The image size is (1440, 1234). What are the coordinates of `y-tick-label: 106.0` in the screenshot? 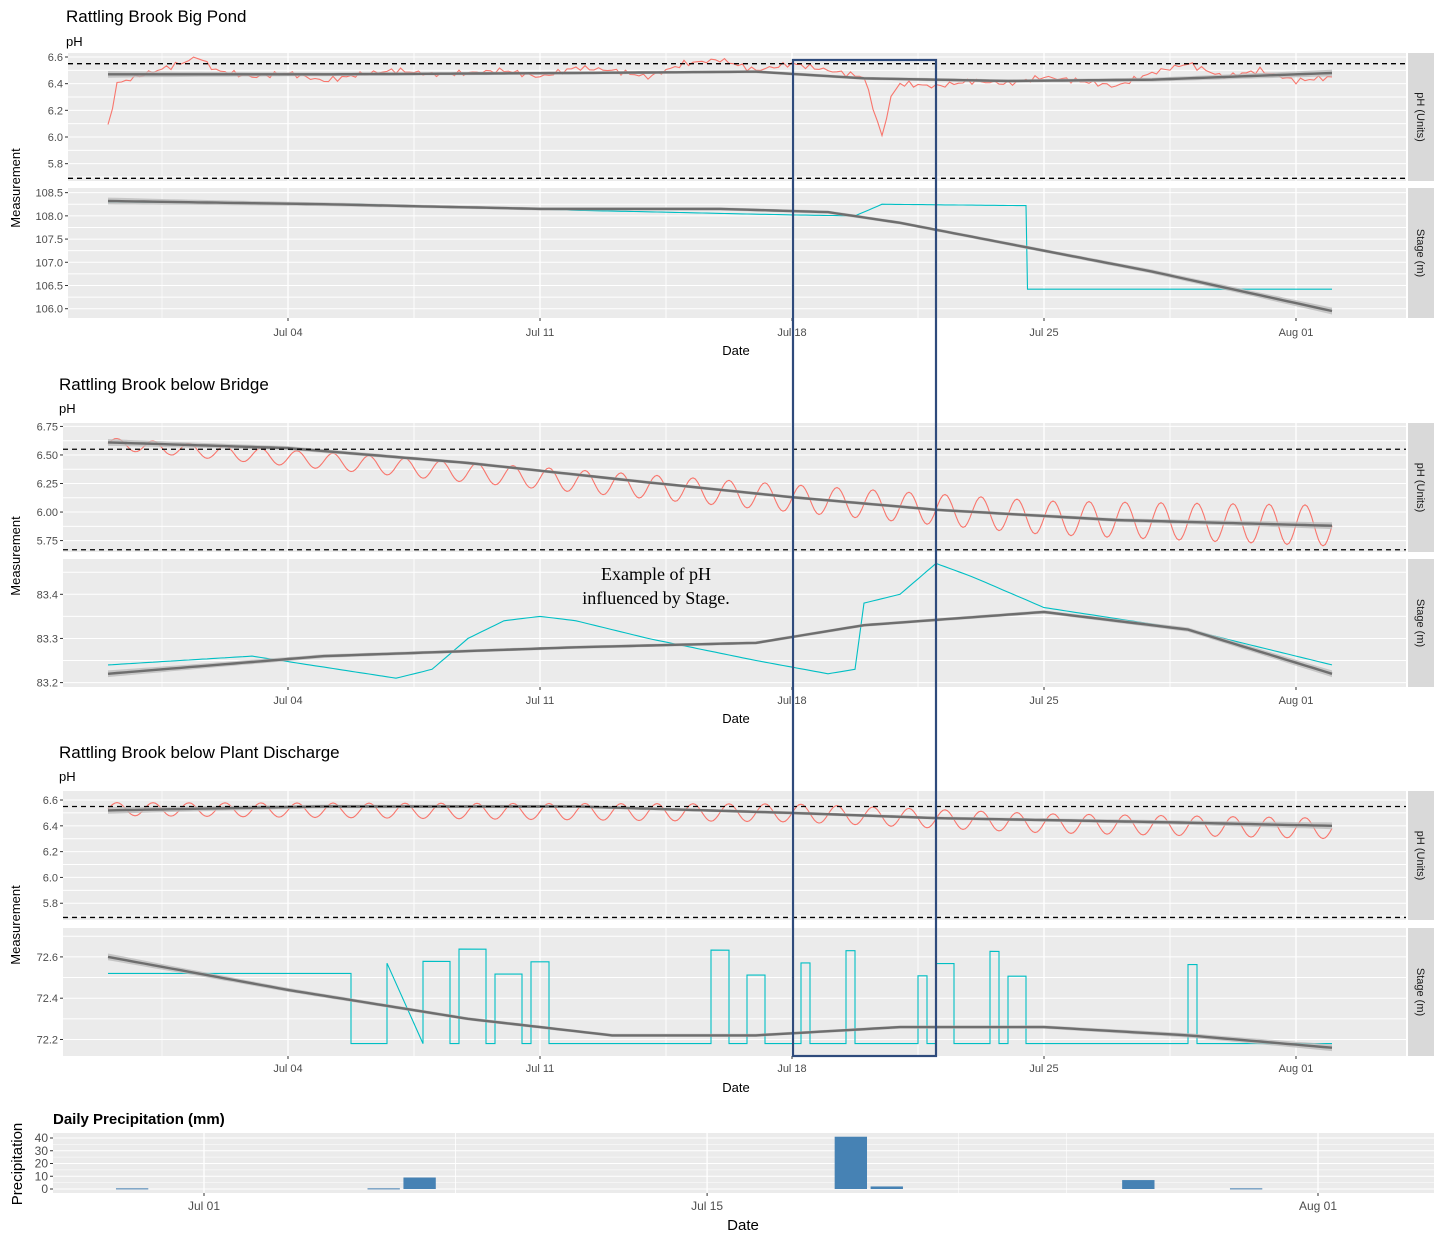 It's located at (49, 310).